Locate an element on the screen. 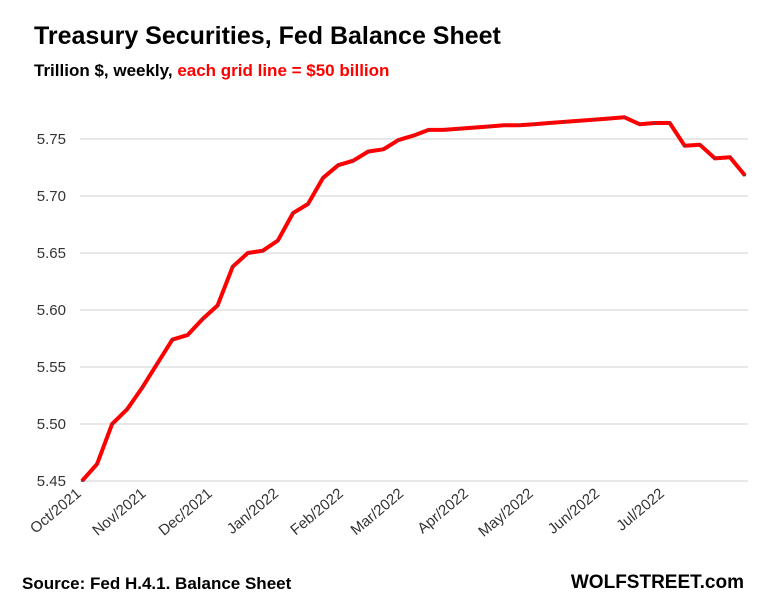  x-tick-label: Jun/2022 is located at coordinates (574, 511).